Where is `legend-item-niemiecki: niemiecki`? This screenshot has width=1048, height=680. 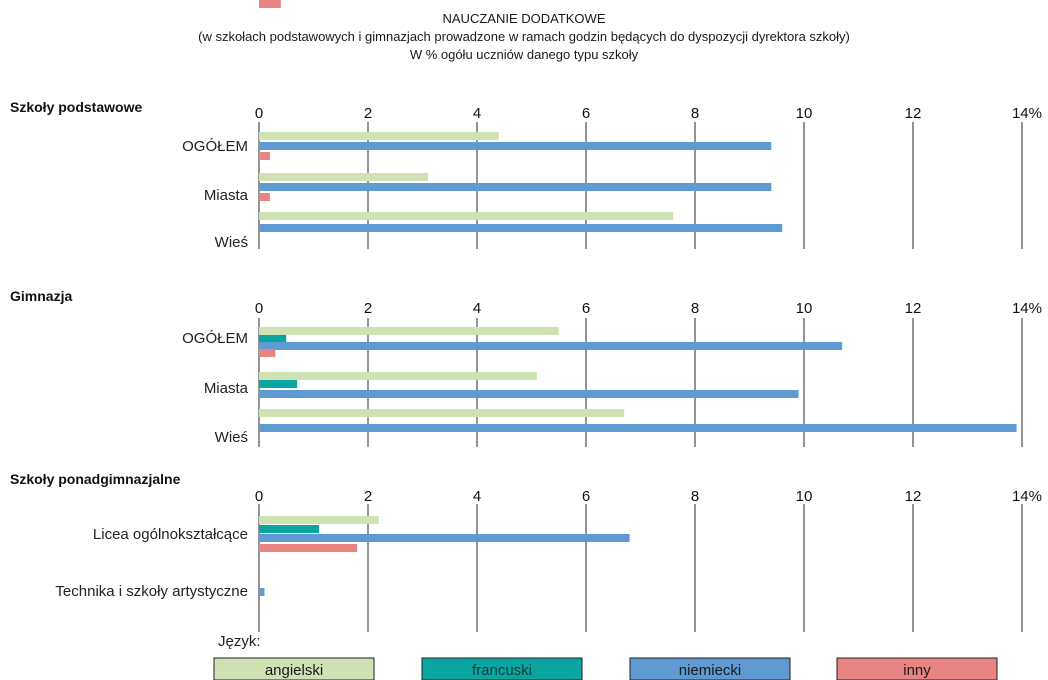
legend-item-niemiecki: niemiecki is located at coordinates (710, 668).